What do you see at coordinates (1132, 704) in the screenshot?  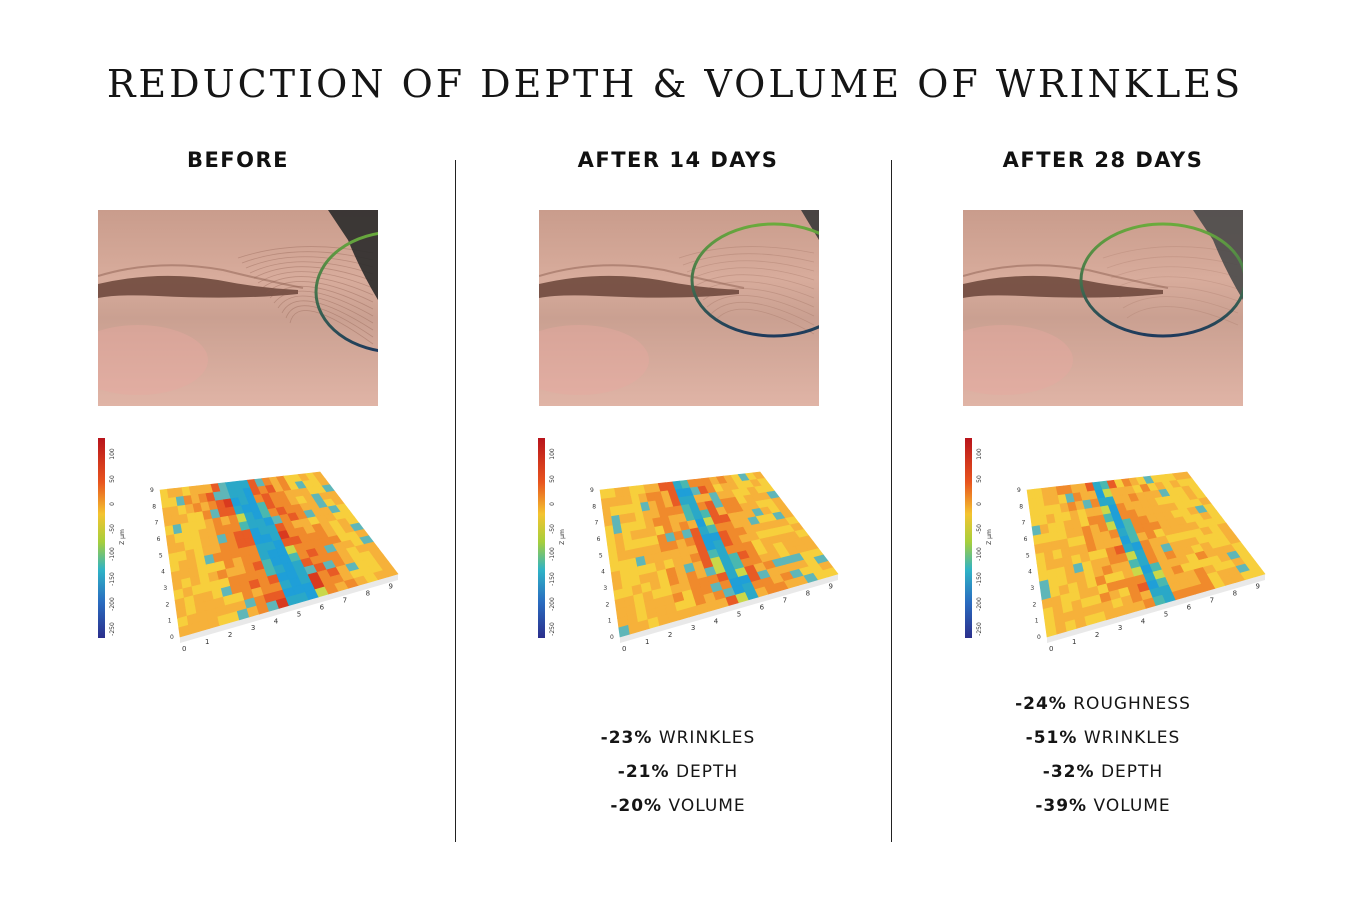 I see `result-metric: ROUGHNESS` at bounding box center [1132, 704].